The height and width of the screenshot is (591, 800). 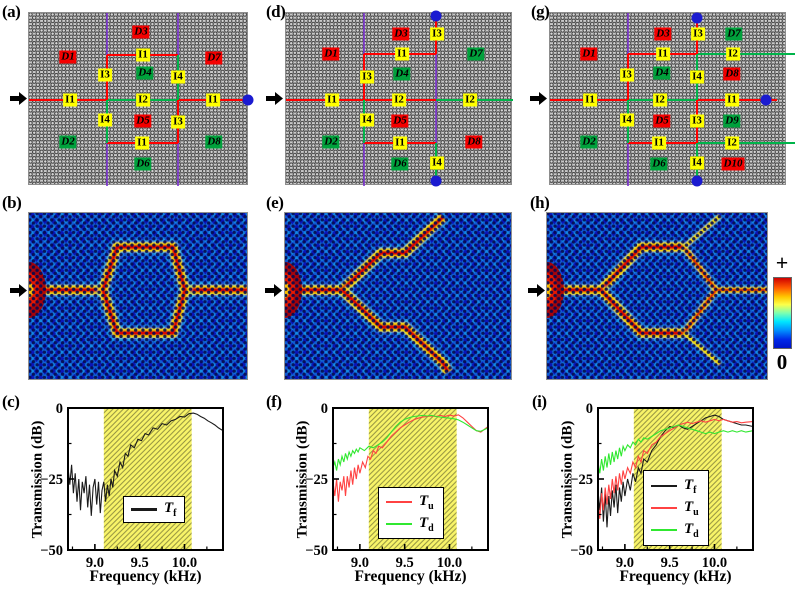 What do you see at coordinates (732, 121) in the screenshot?
I see `marker-D9: D9` at bounding box center [732, 121].